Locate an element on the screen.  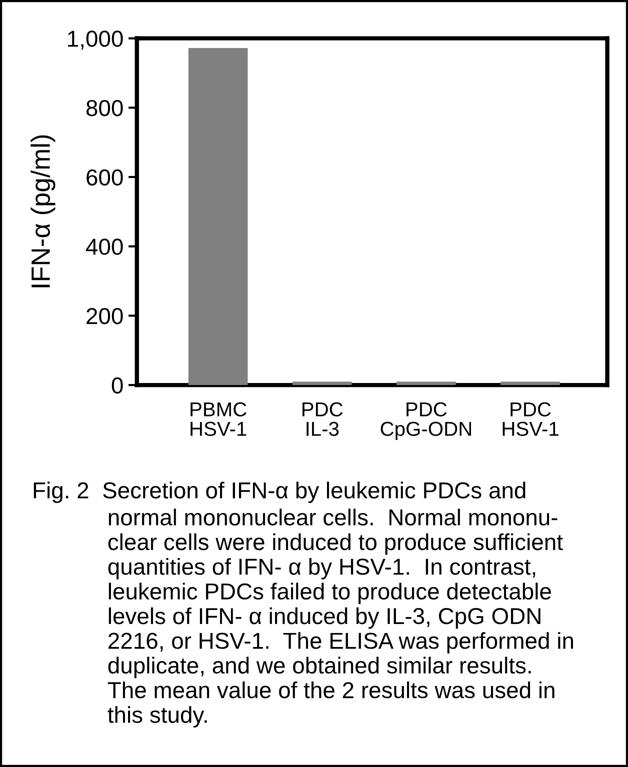
y-tick-label: 1,000 is located at coordinates (95, 40).